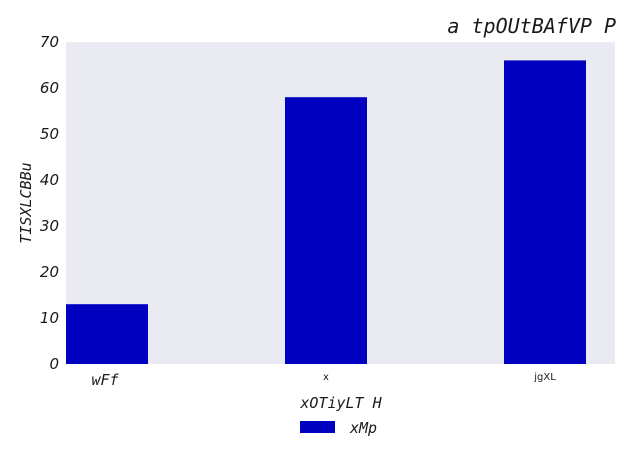 This screenshot has height=474, width=632. I want to click on chart-title: a tpOUtBAfVP P, so click(531, 26).